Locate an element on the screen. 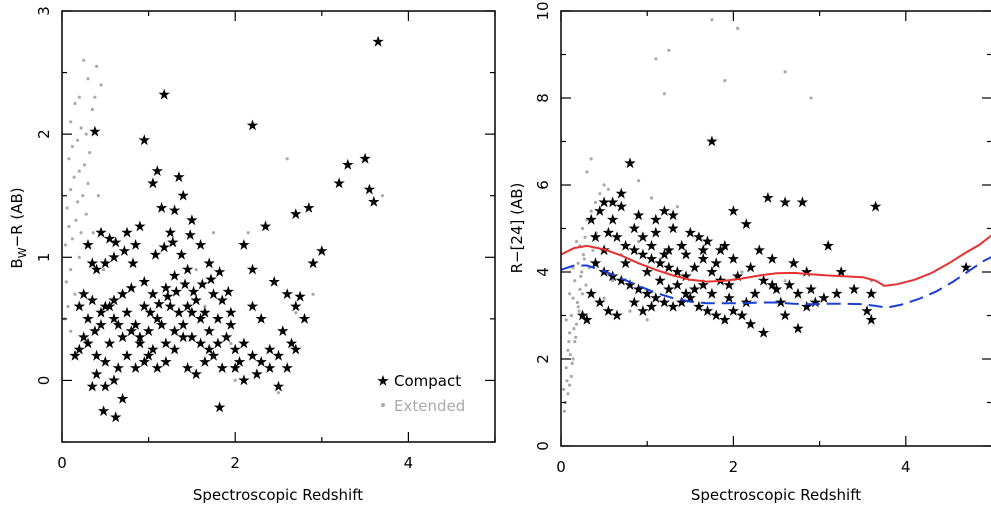 The height and width of the screenshot is (513, 991). right-x-tick-label: 0 is located at coordinates (561, 467).